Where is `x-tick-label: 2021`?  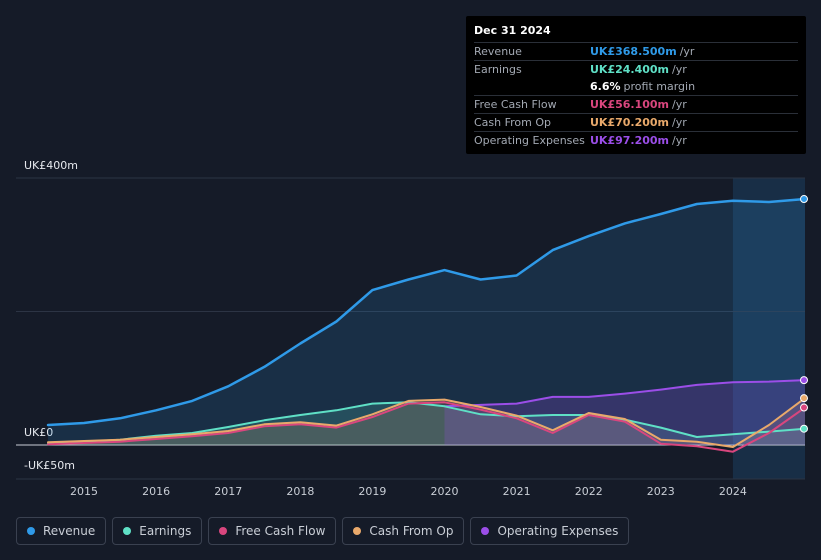 x-tick-label: 2021 is located at coordinates (517, 491).